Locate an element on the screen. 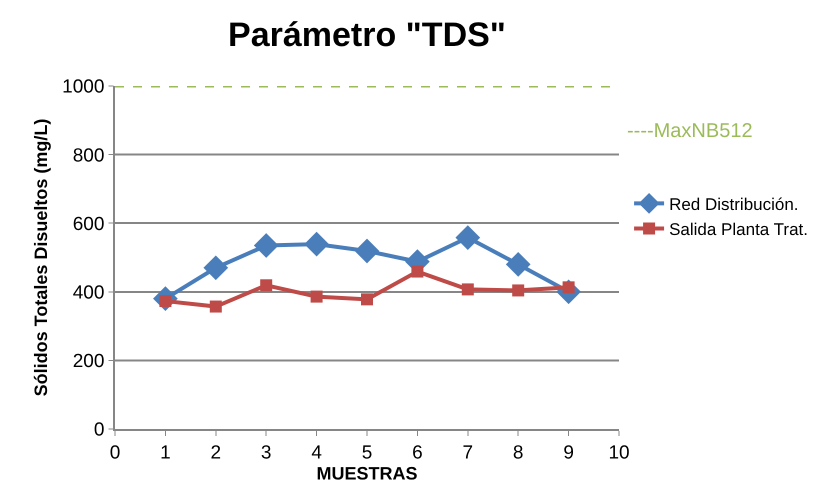  ref-line-label: ----MaxNB512 is located at coordinates (690, 131).